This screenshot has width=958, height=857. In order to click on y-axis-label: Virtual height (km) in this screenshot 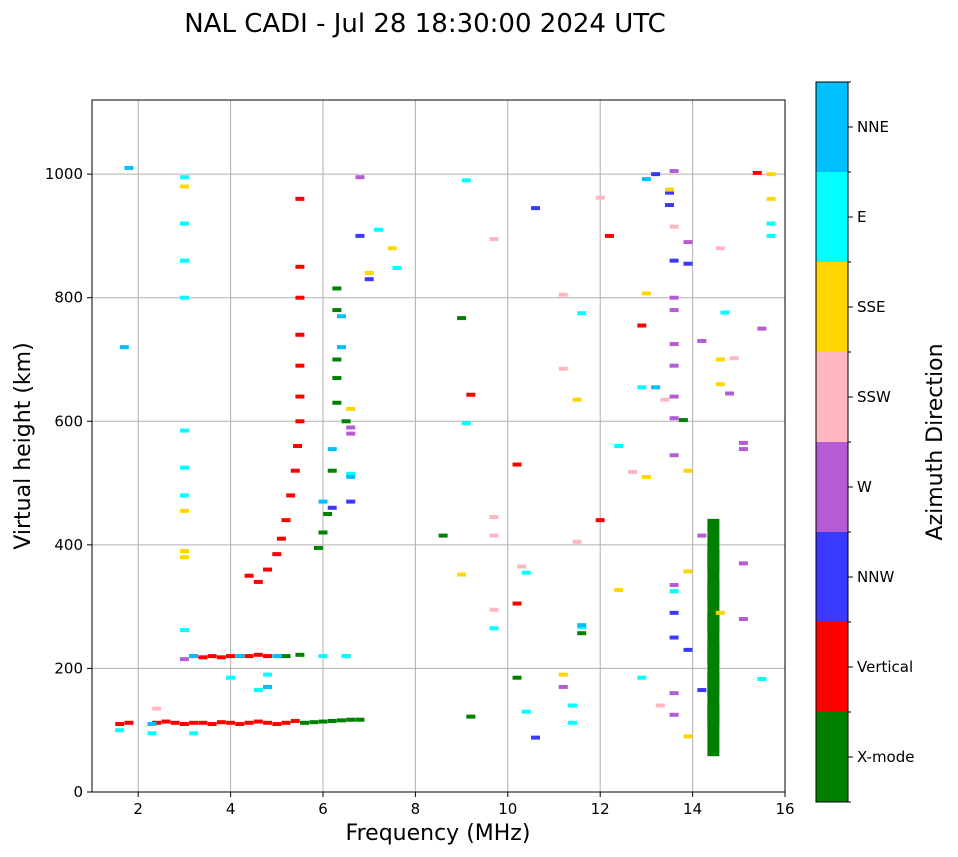, I will do `click(23, 445)`.